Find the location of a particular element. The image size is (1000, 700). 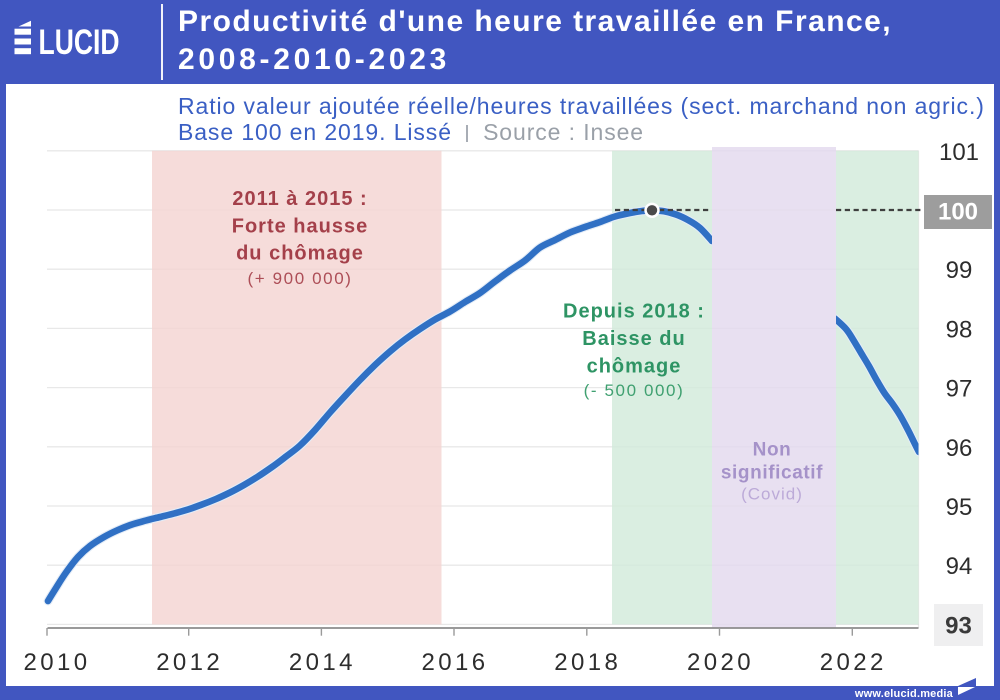

svg-text: Depuis 2018 : is located at coordinates (634, 312).